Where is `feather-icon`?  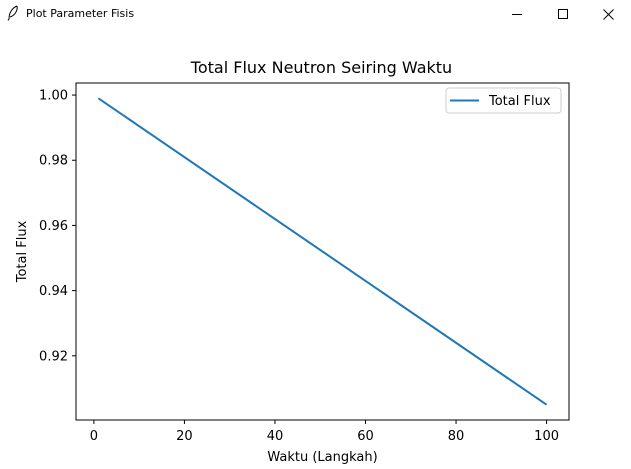
feather-icon is located at coordinates (12, 13).